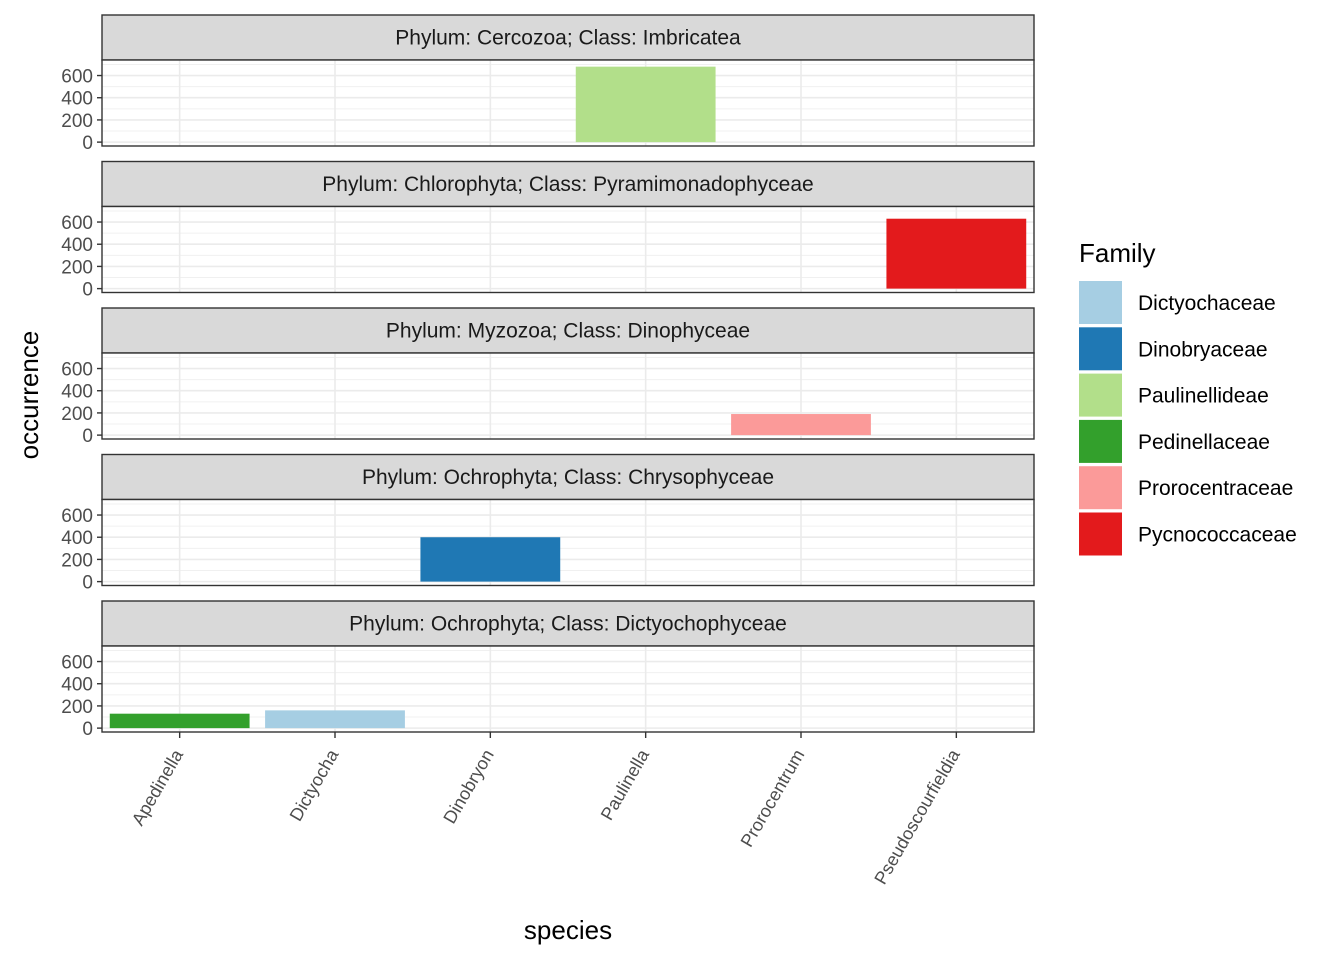  I want to click on legend-label: Dinobryaceae, so click(1203, 349).